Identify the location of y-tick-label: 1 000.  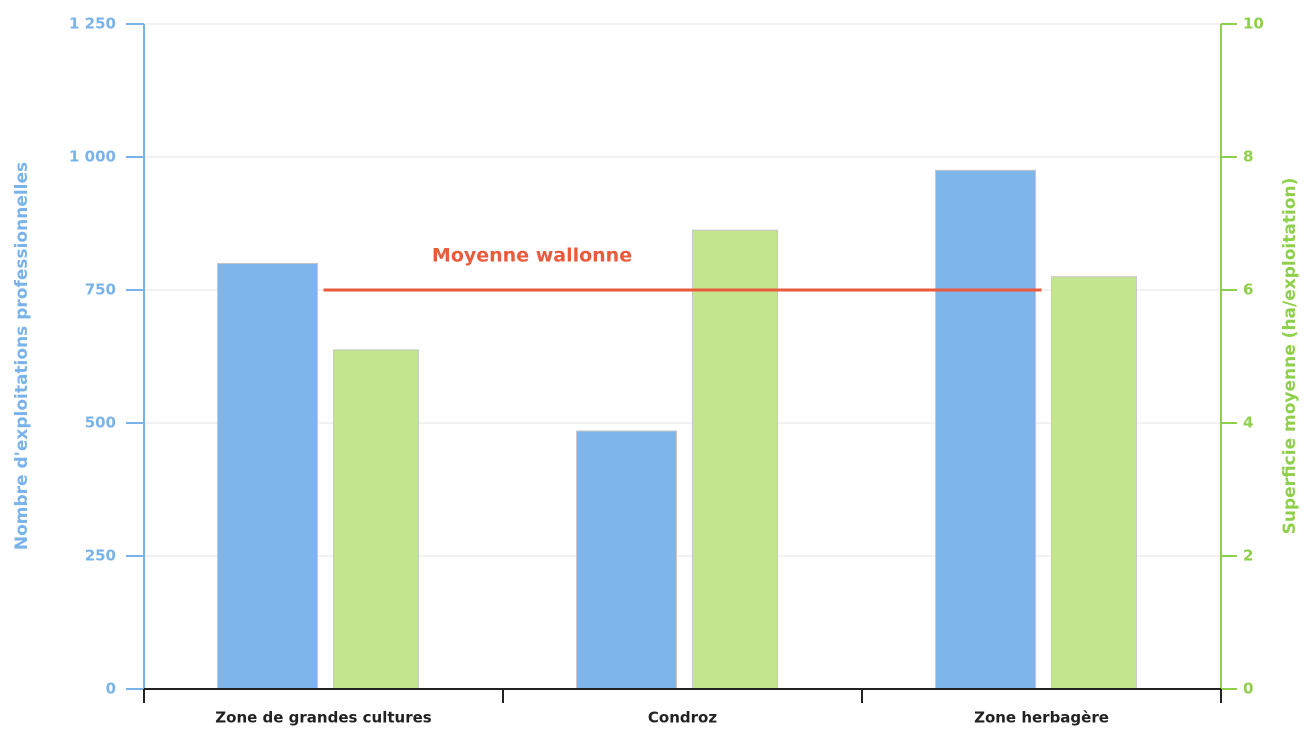
(92, 157).